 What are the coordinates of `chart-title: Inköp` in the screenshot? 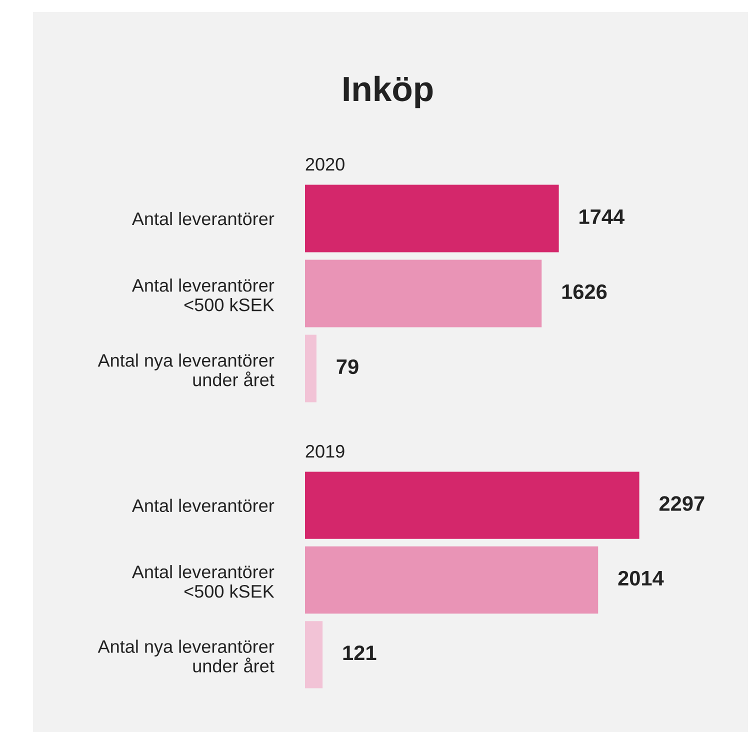 It's located at (388, 92).